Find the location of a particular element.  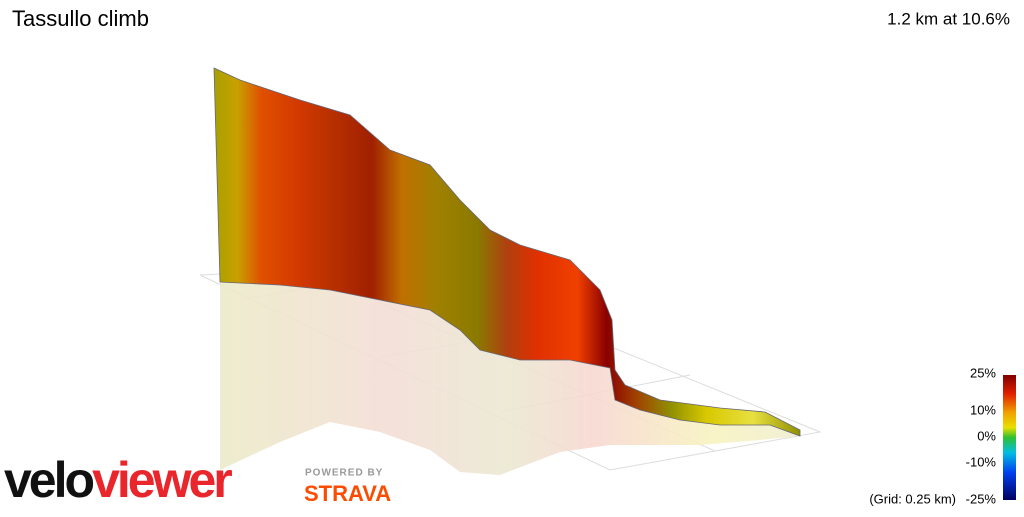

logo: veloviewer is located at coordinates (118, 480).